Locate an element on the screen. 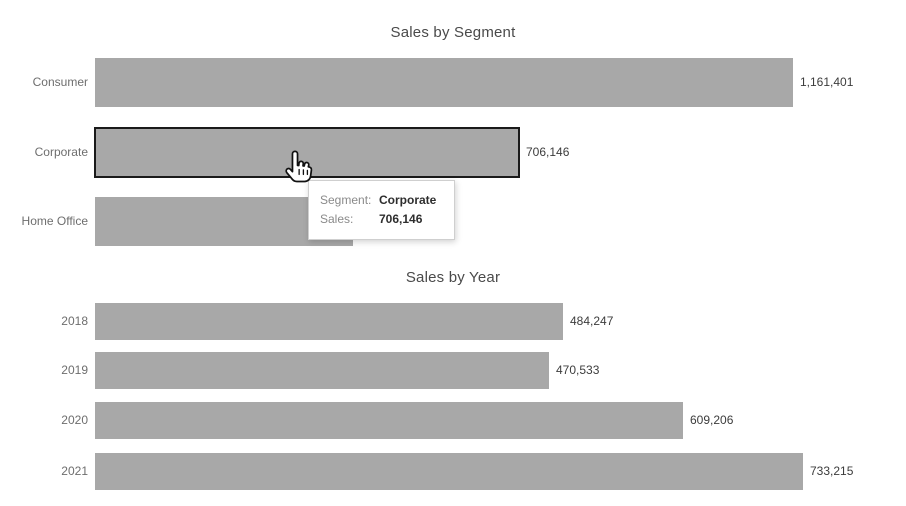  bar-consumer is located at coordinates (444, 82).